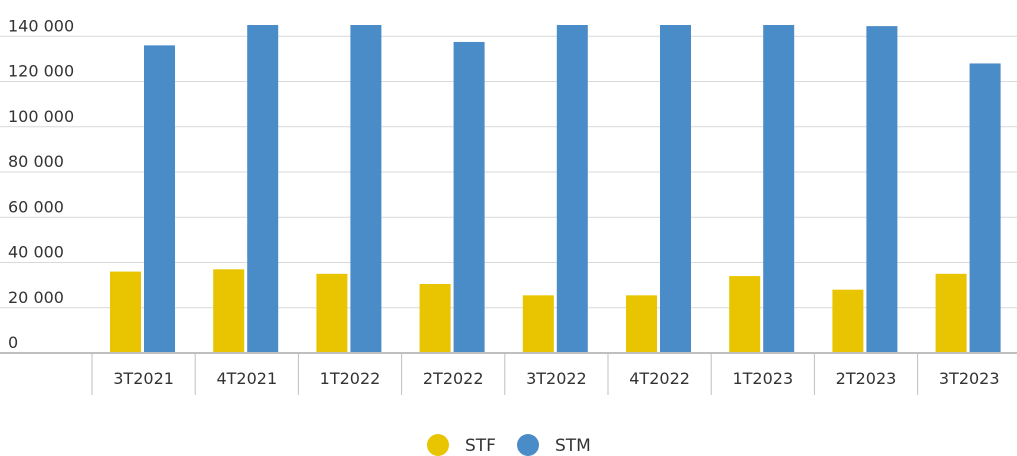 Image resolution: width=1017 pixels, height=456 pixels. I want to click on x-tick-label: 3T2023, so click(969, 378).